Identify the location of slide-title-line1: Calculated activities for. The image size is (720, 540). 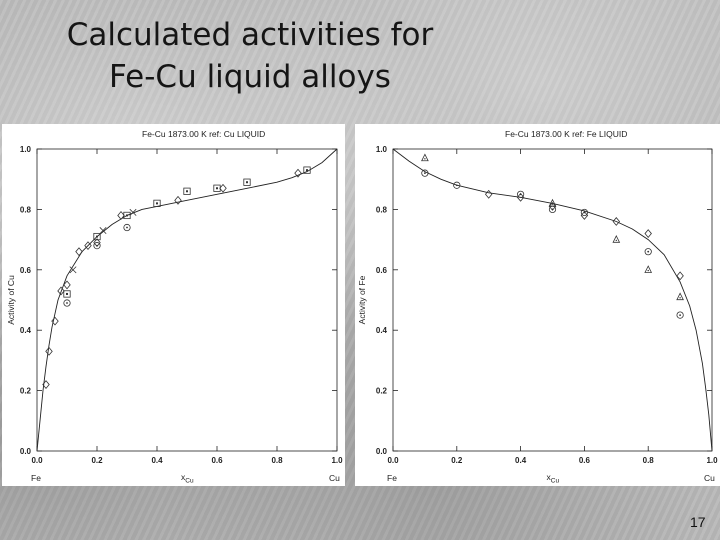
(250, 35).